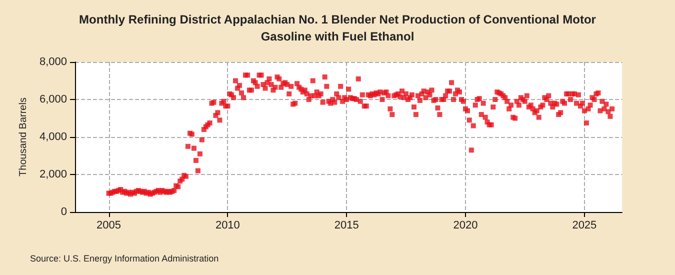  Describe the element at coordinates (53, 100) in the screenshot. I see `y-tick-label: 6,000` at that location.